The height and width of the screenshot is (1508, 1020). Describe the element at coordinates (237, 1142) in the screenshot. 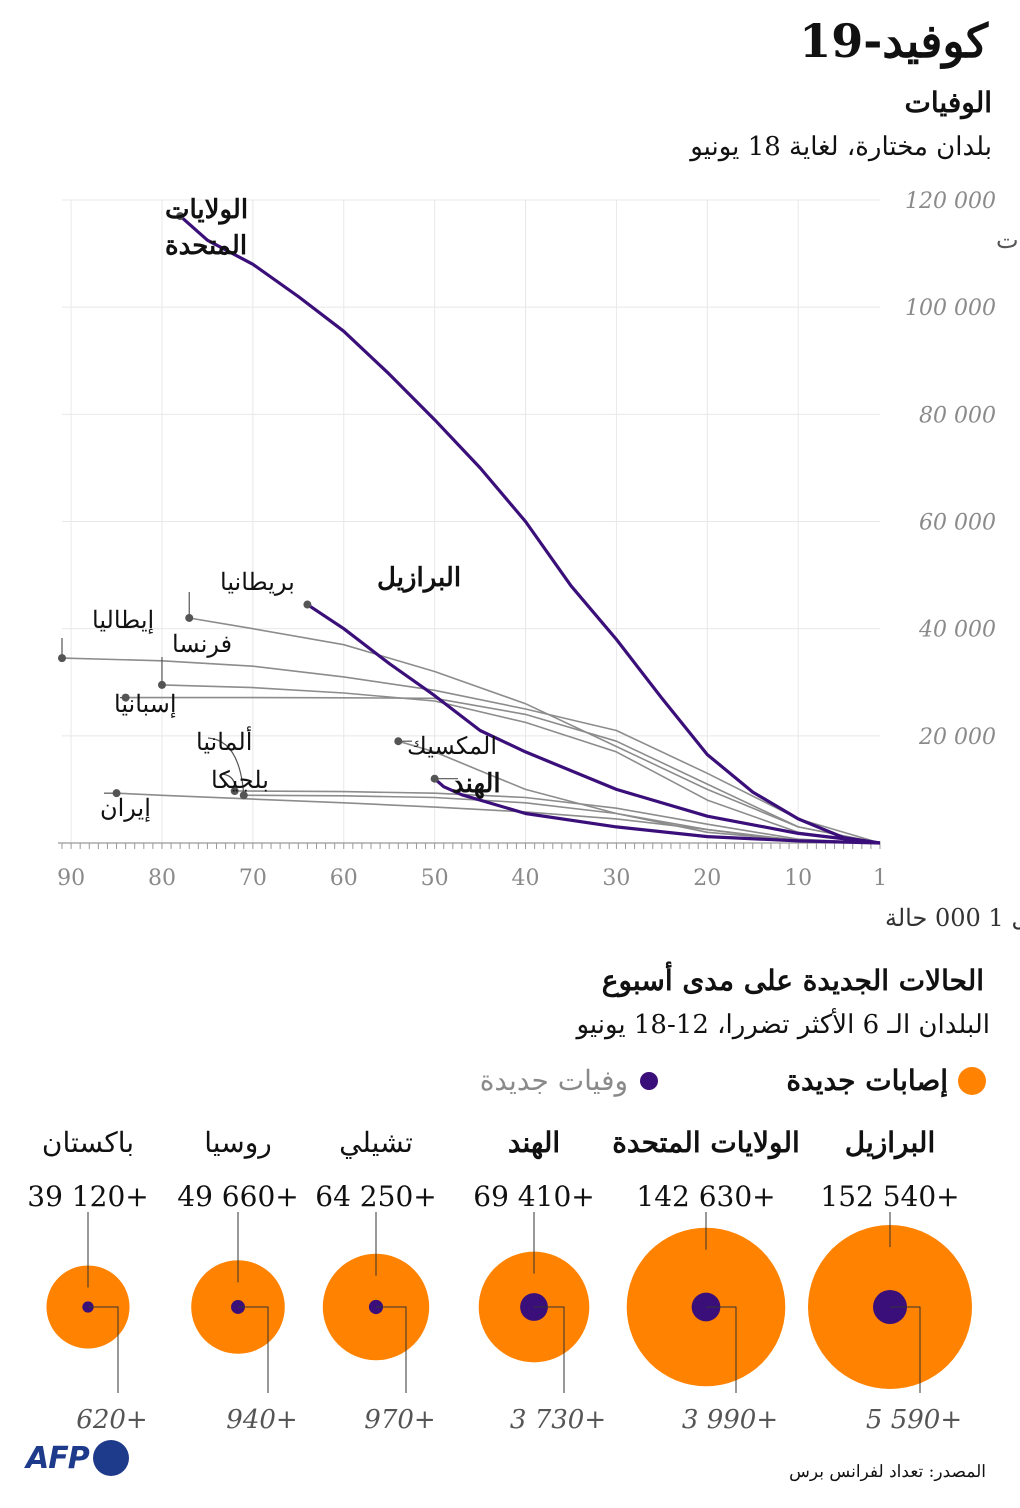

I see `country-name: روسيا` at that location.